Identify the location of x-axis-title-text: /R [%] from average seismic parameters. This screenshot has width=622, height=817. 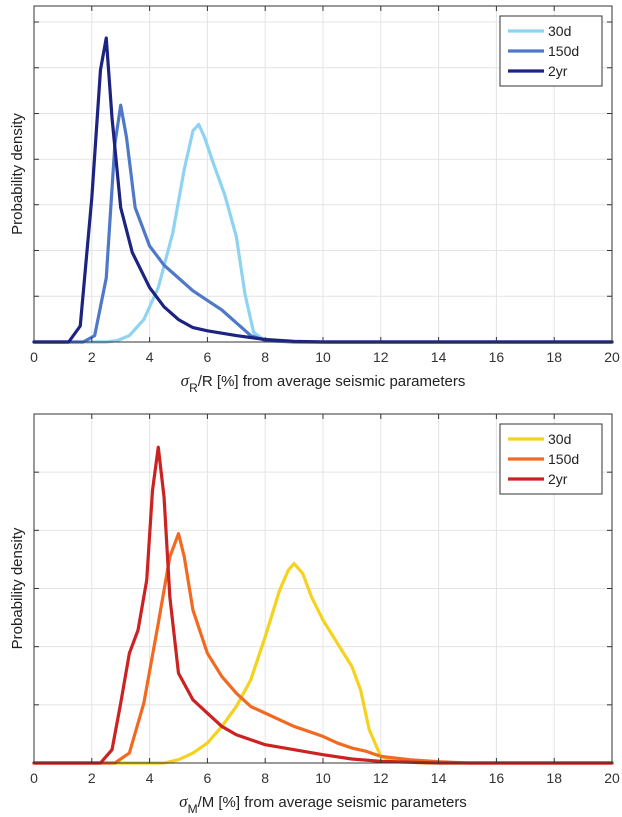
(332, 381).